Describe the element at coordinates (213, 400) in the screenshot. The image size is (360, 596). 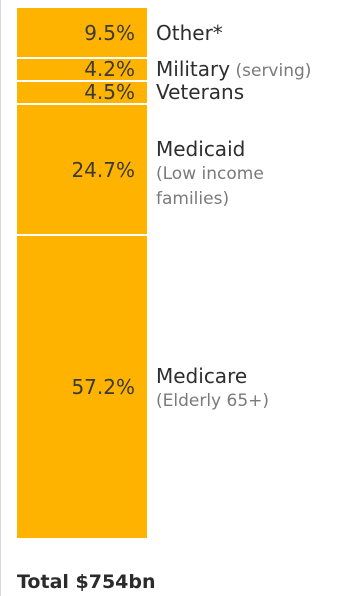
I see `category-note-medicare: (Elderly 65+)` at that location.